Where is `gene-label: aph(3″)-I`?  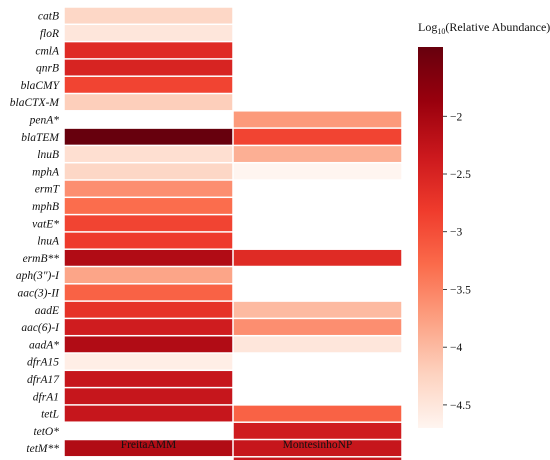 gene-label: aph(3″)-I is located at coordinates (38, 276).